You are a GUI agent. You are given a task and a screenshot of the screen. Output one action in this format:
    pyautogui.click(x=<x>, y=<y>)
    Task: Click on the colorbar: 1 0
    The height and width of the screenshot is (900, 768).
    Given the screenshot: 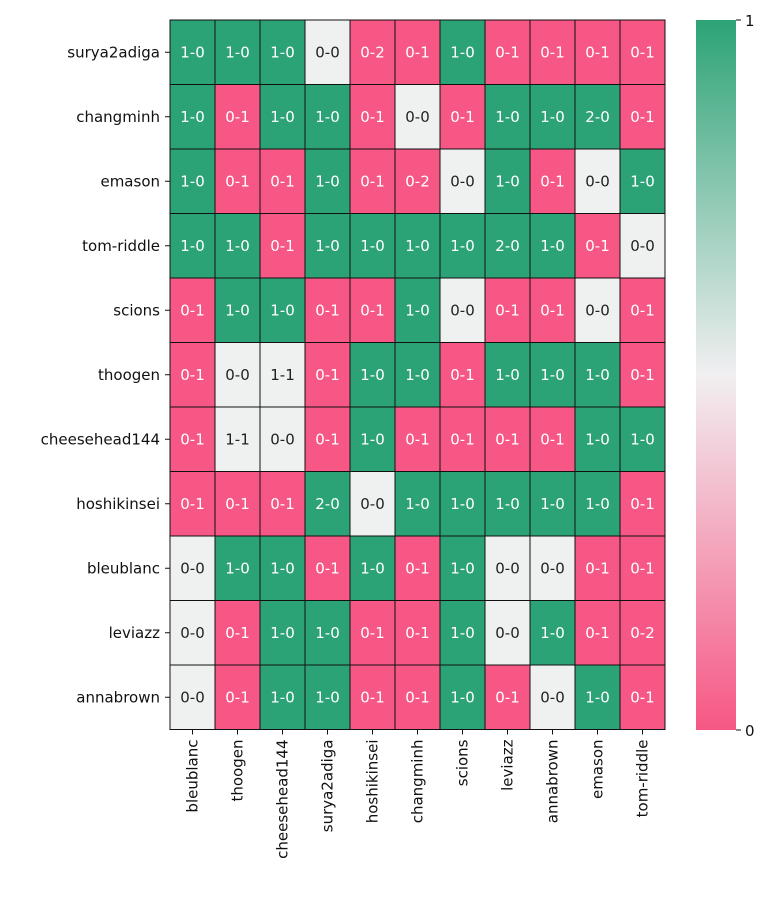 What is the action you would take?
    pyautogui.click(x=725, y=376)
    